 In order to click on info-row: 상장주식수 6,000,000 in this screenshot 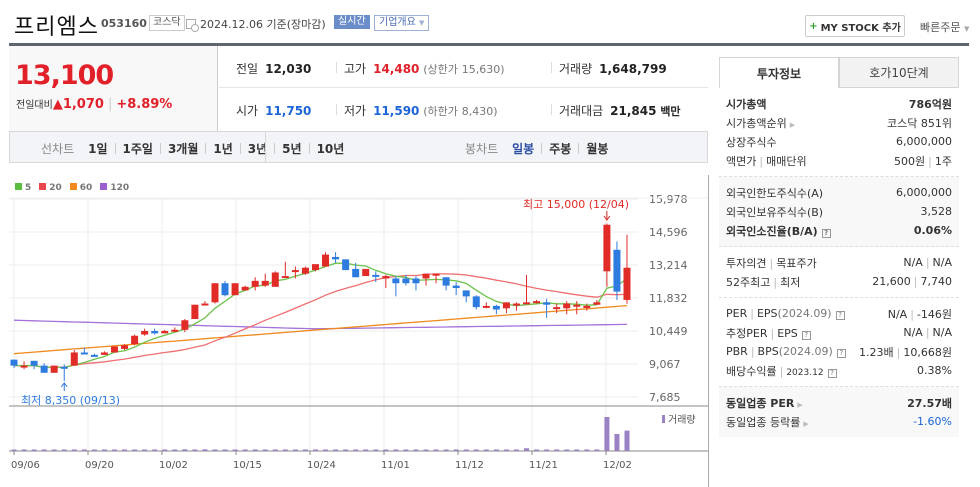, I will do `click(839, 142)`.